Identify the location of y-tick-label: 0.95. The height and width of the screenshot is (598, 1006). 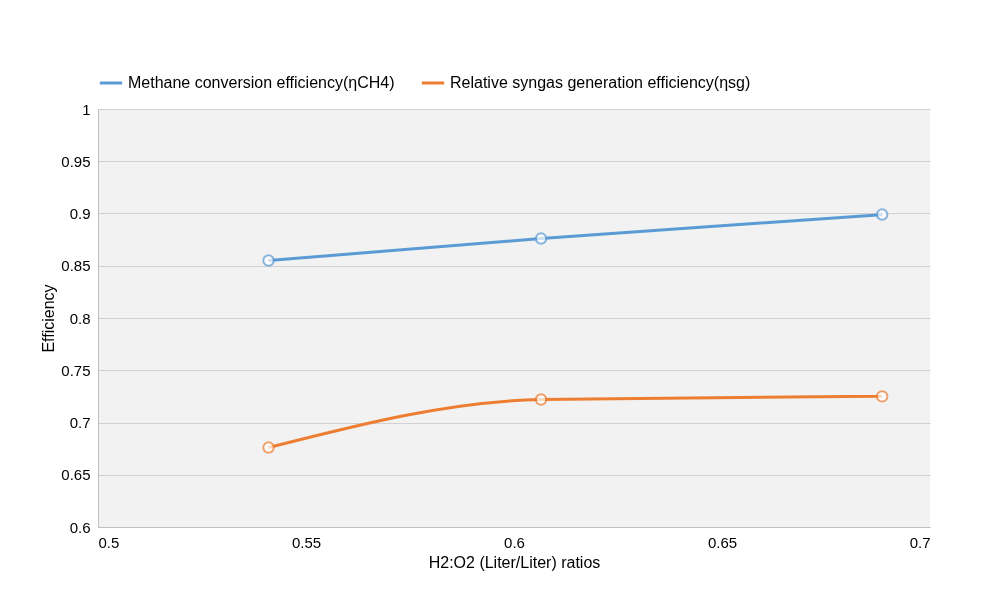
(76, 161).